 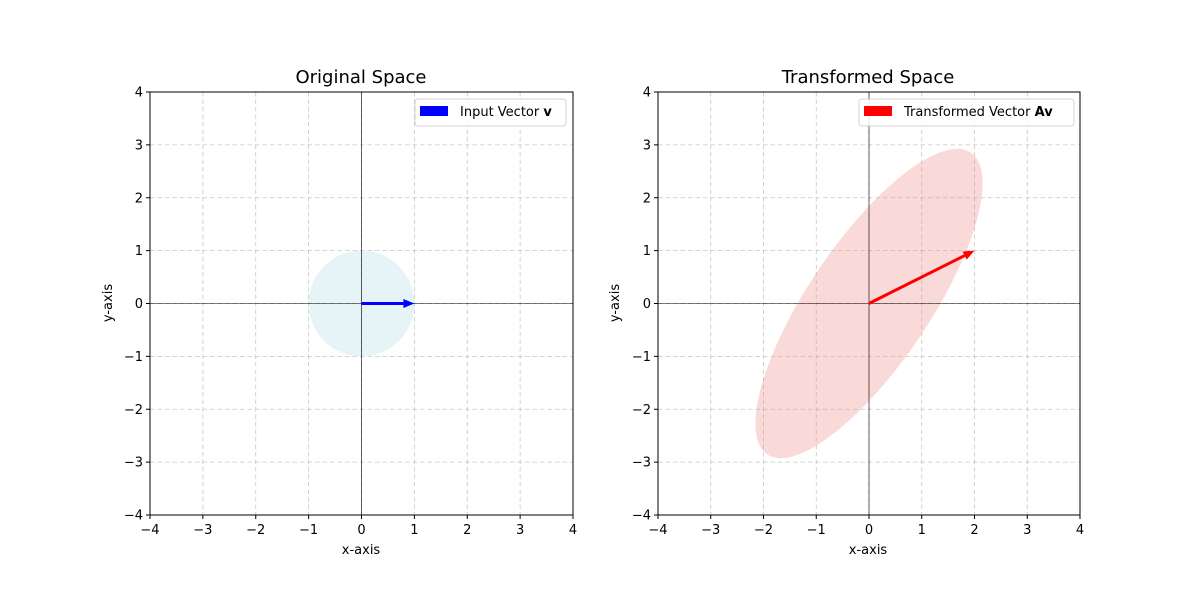 What do you see at coordinates (501, 112) in the screenshot?
I see `legend-label-text: Input Vector` at bounding box center [501, 112].